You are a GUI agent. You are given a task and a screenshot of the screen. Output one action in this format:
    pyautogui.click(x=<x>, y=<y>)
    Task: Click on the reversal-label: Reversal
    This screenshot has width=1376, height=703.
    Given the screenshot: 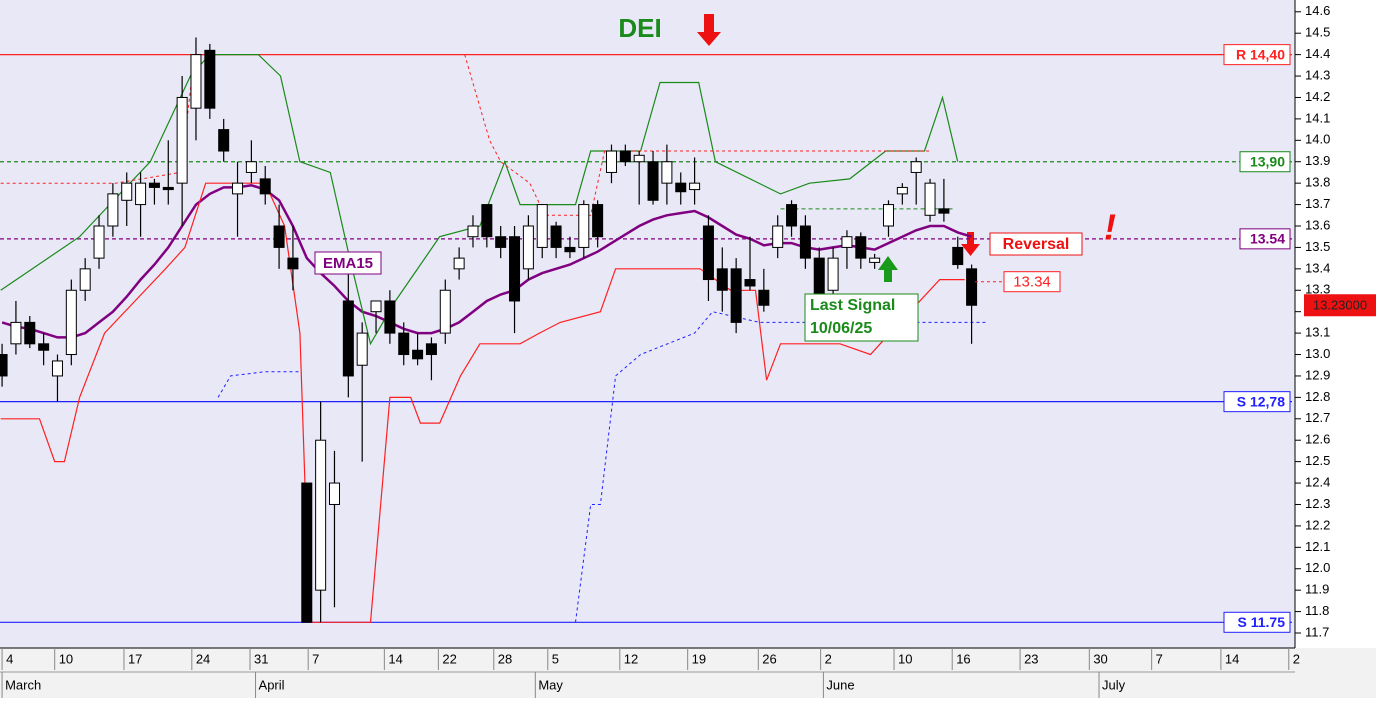 What is the action you would take?
    pyautogui.click(x=1036, y=244)
    